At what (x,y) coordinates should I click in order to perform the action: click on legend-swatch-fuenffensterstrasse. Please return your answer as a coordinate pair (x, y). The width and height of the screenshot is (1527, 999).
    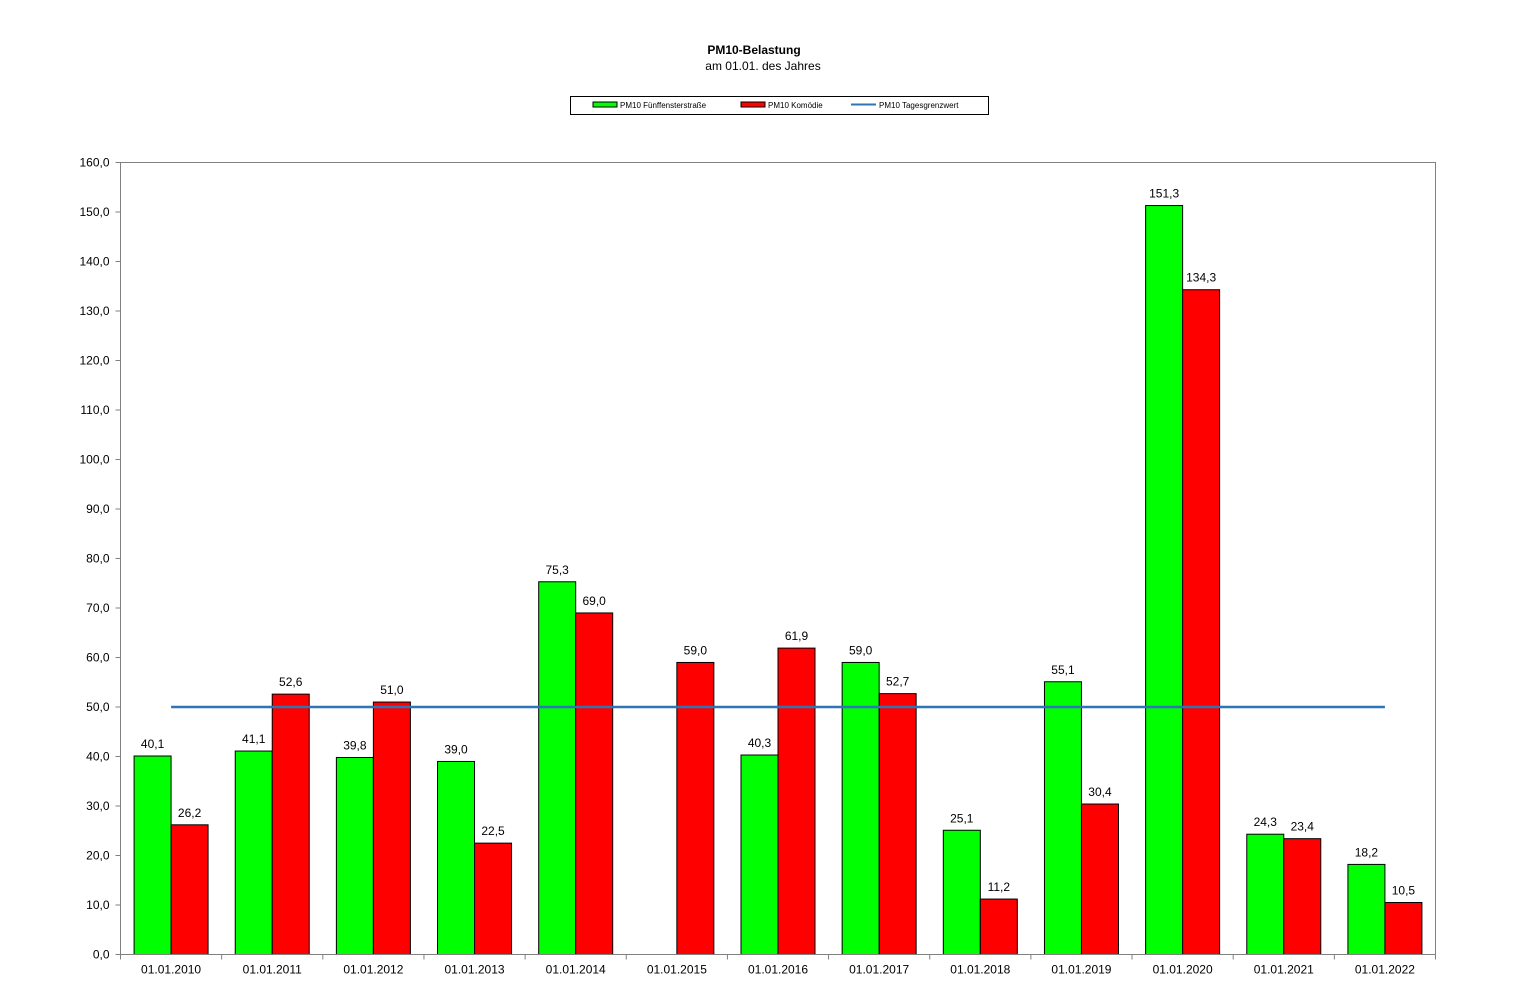
    Looking at the image, I should click on (605, 104).